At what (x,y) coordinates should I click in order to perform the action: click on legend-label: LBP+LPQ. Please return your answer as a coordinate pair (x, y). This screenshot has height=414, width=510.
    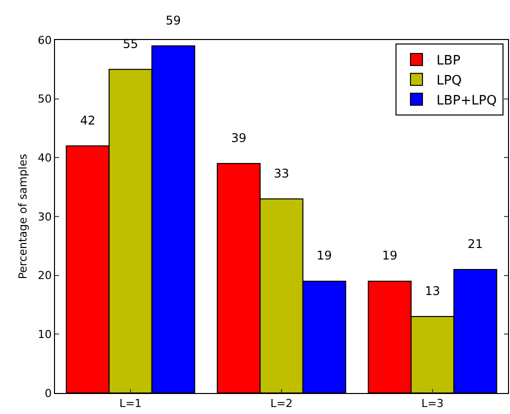
    Looking at the image, I should click on (466, 100).